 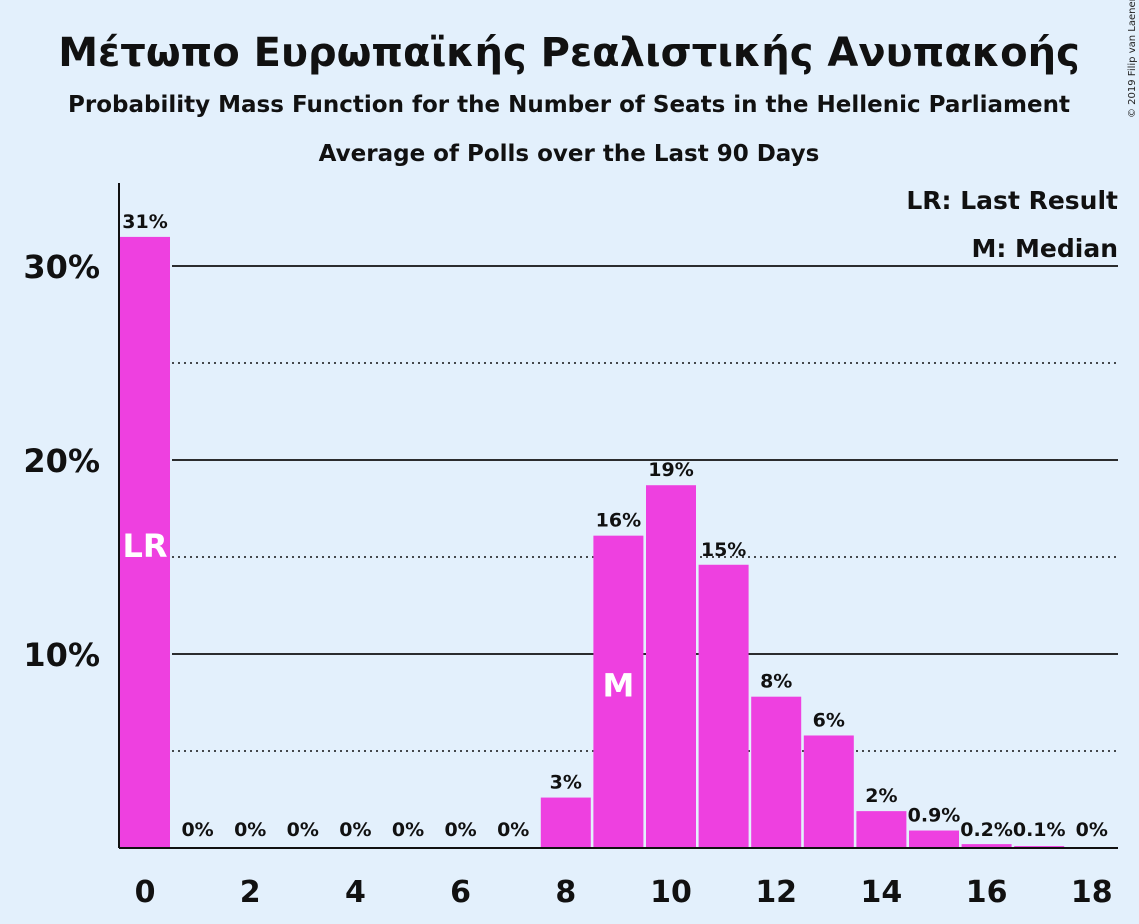 I want to click on legend-median: M: Median, so click(x=1044, y=248).